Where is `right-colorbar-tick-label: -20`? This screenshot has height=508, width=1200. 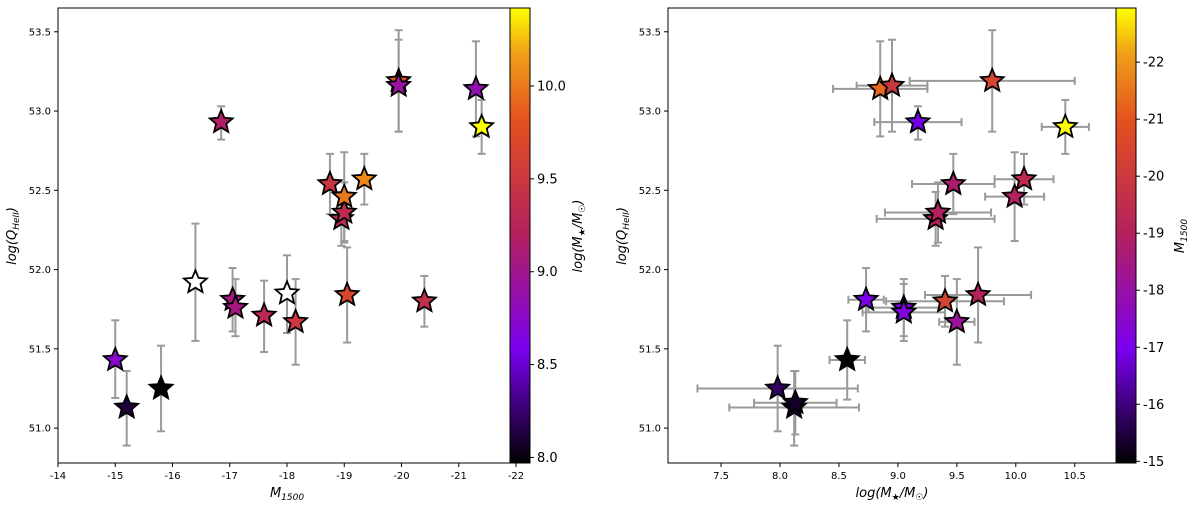 right-colorbar-tick-label: -20 is located at coordinates (1153, 177).